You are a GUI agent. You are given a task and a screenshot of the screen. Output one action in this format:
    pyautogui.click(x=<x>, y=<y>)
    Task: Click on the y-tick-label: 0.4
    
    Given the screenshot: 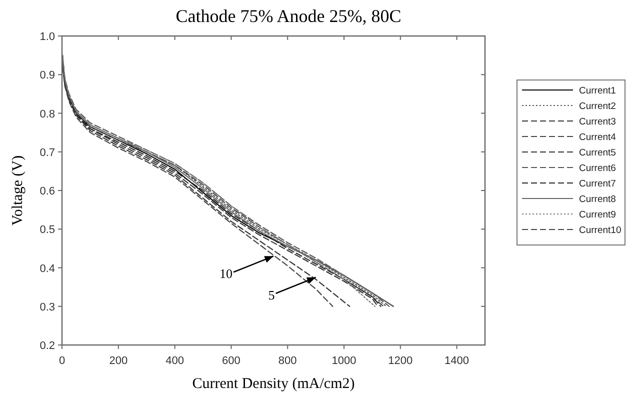 What is the action you would take?
    pyautogui.click(x=47, y=268)
    